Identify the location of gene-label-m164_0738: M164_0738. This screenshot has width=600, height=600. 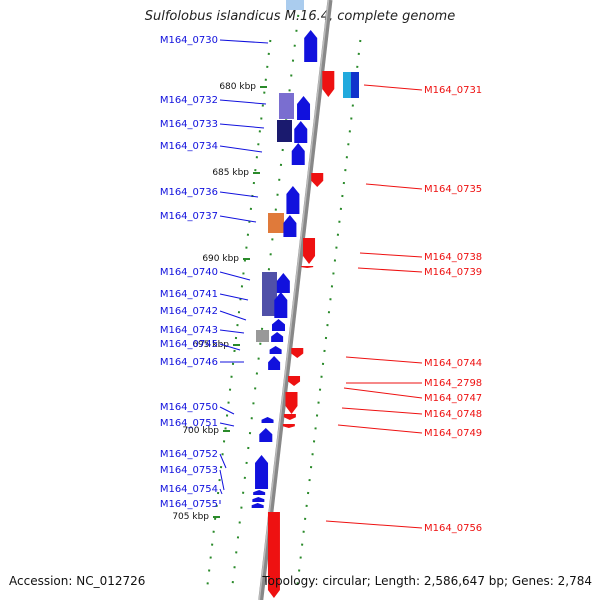
(453, 257).